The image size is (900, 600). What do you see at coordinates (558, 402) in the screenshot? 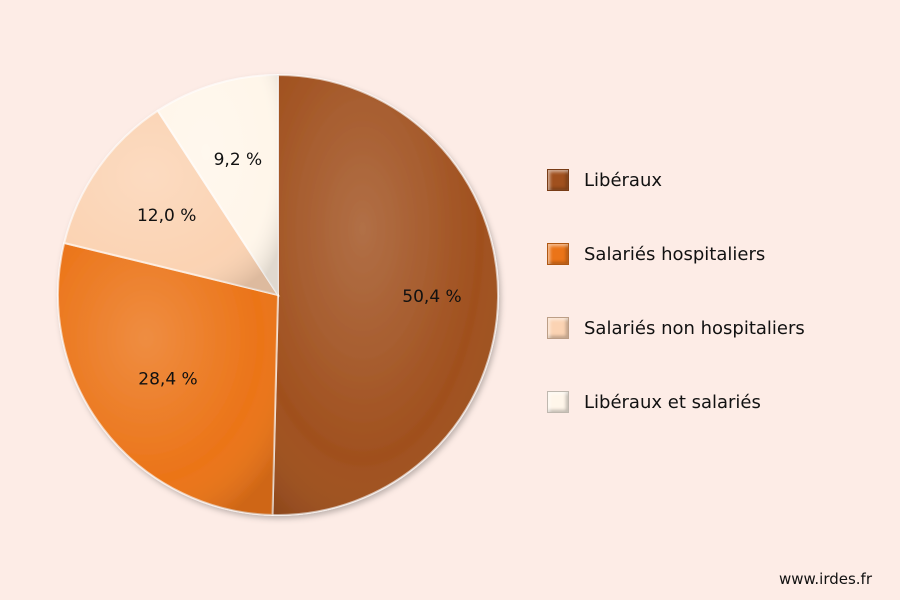
I see `legend-swatch-liberaux-et-salaries` at bounding box center [558, 402].